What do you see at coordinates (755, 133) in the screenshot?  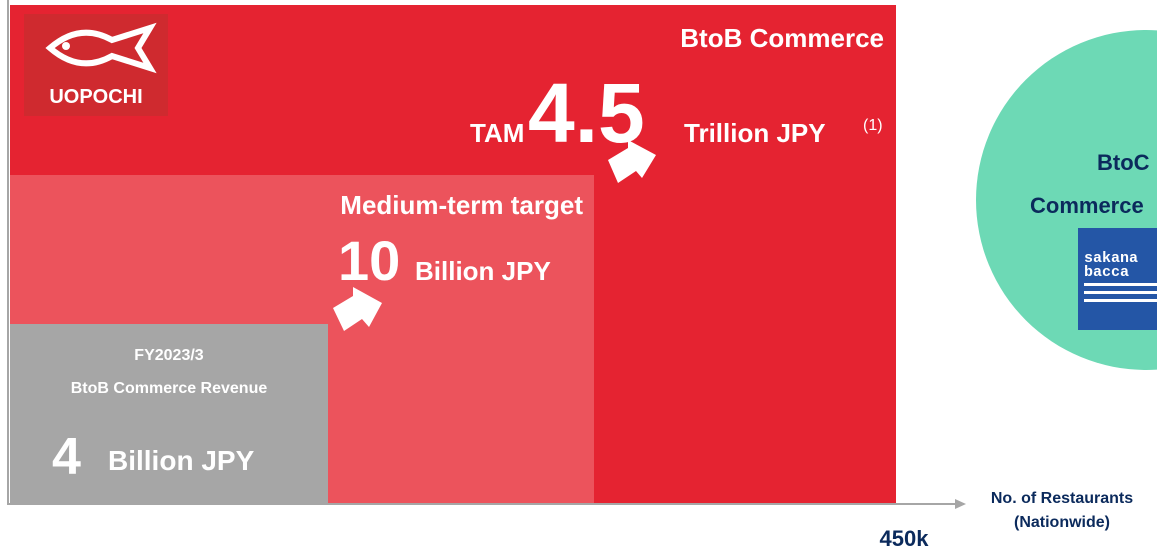 I see `tam-unit: Trillion JPY` at bounding box center [755, 133].